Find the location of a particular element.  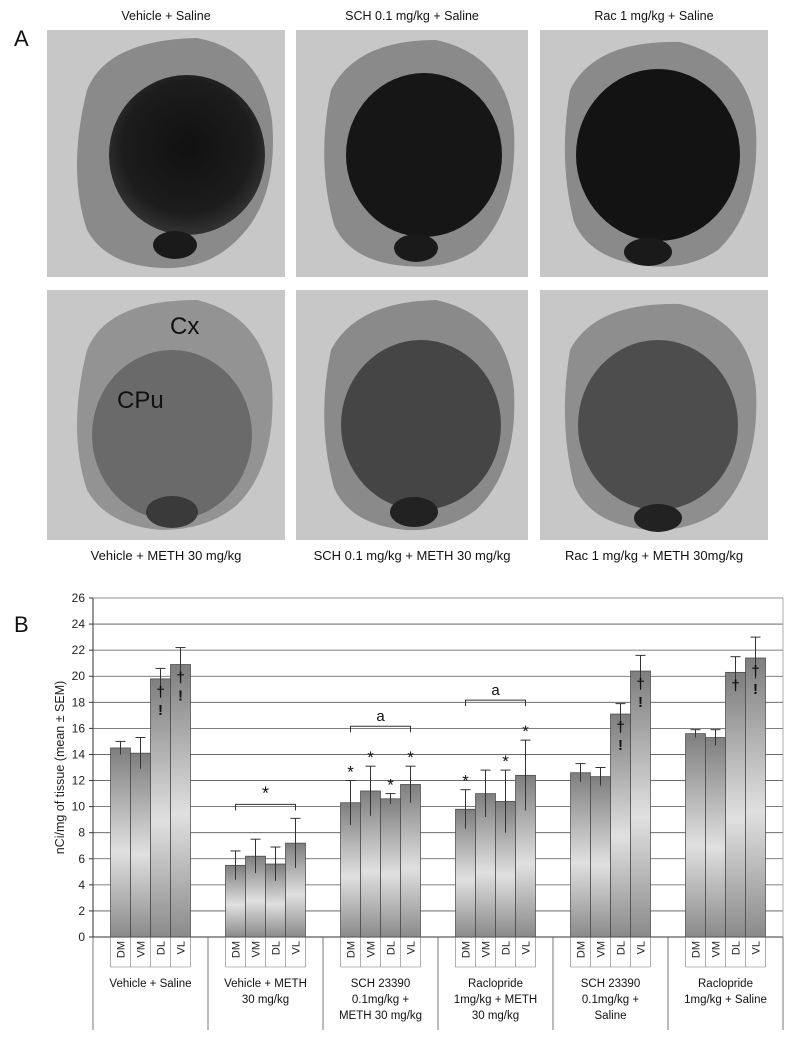

group-label: METH 30 mg/kg is located at coordinates (380, 1016).